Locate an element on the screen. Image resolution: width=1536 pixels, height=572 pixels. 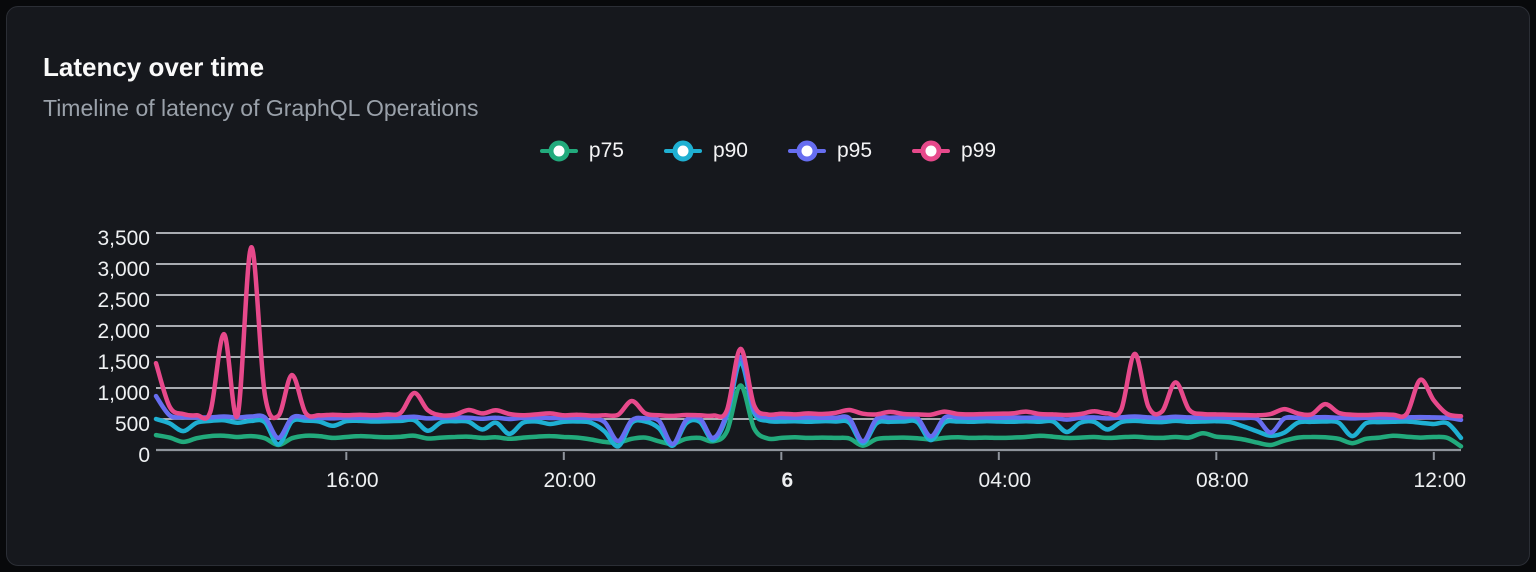
legend: p75 p90 p95 p99 is located at coordinates (768, 151).